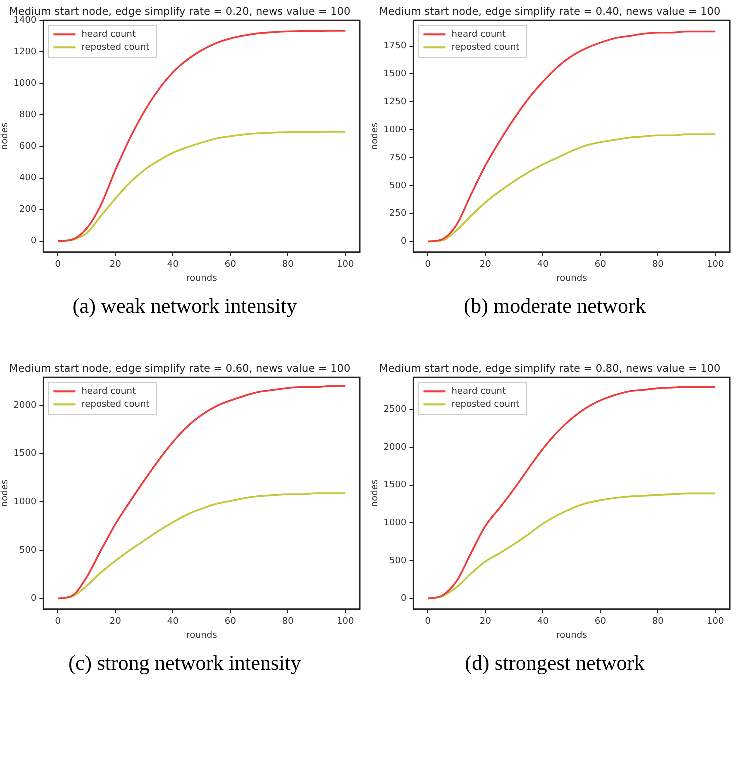 The image size is (741, 758). Describe the element at coordinates (28, 179) in the screenshot. I see `y-tick-label: 400` at that location.